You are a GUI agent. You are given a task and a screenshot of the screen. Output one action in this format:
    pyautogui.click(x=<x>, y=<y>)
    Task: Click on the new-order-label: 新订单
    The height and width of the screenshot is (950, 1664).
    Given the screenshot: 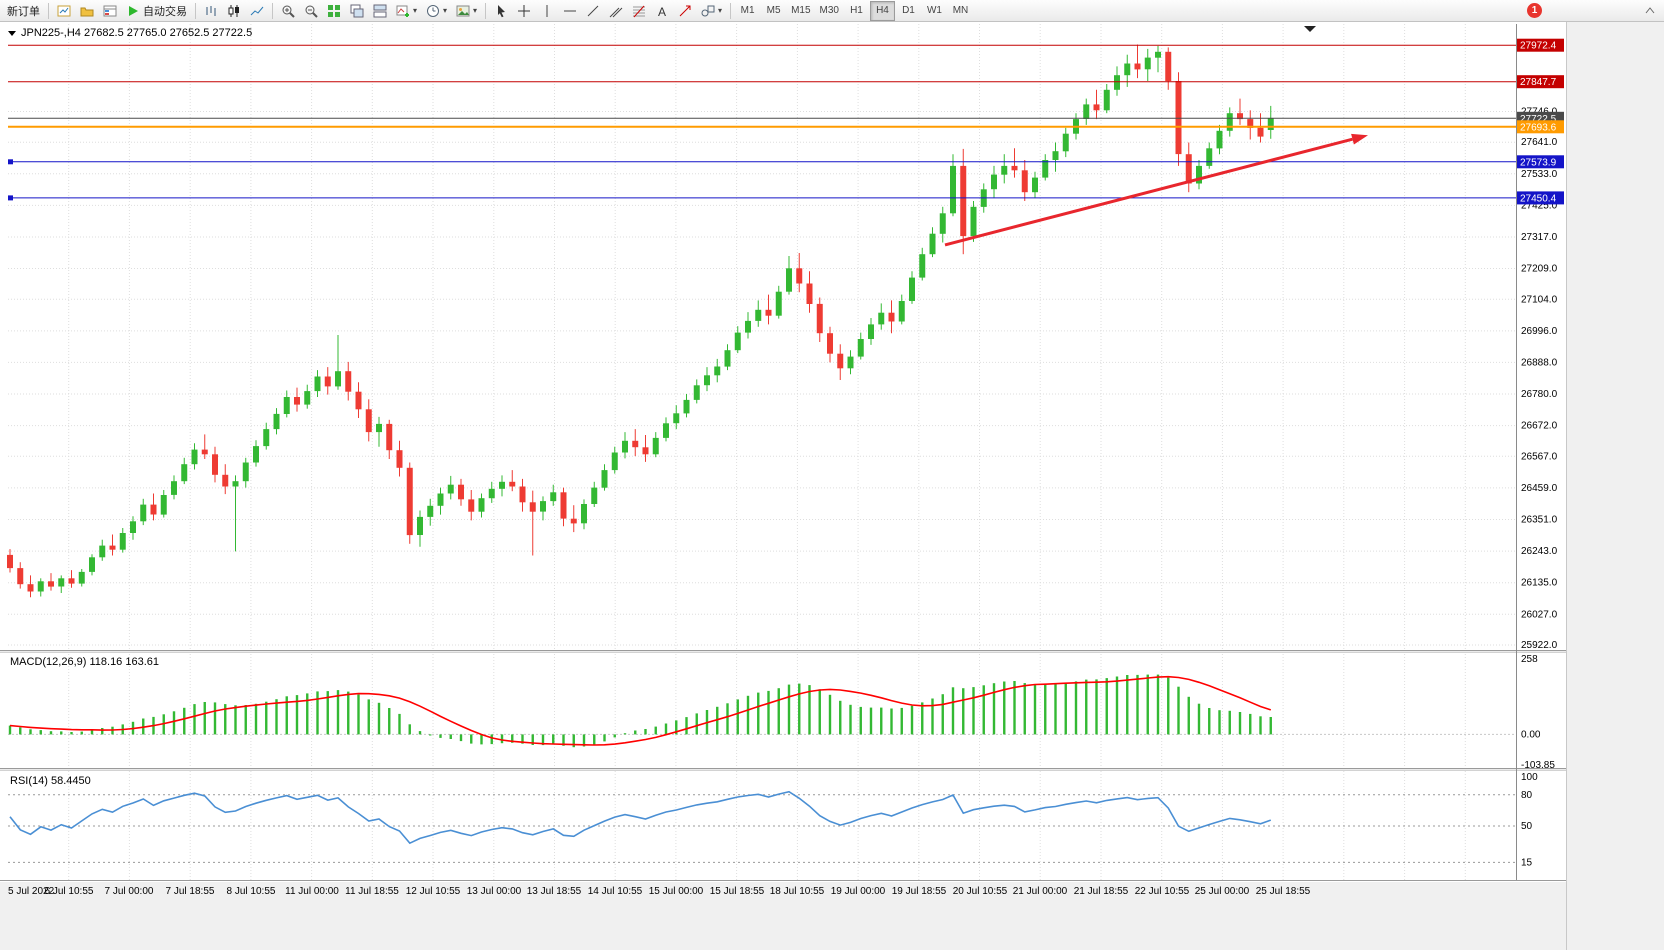 What is the action you would take?
    pyautogui.click(x=23, y=11)
    